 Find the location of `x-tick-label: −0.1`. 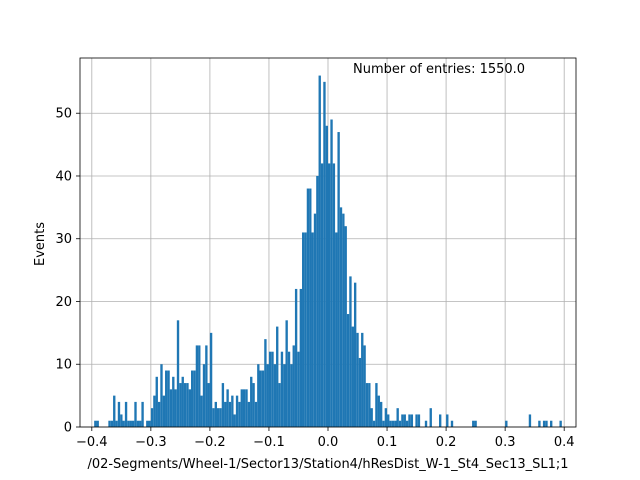

x-tick-label: −0.1 is located at coordinates (269, 442).